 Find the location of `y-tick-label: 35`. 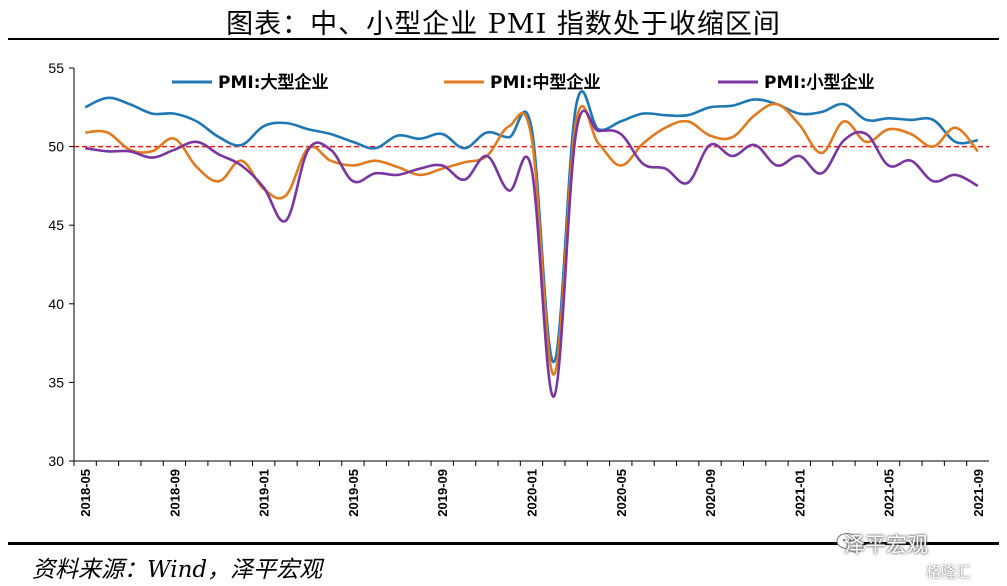

y-tick-label: 35 is located at coordinates (56, 382).